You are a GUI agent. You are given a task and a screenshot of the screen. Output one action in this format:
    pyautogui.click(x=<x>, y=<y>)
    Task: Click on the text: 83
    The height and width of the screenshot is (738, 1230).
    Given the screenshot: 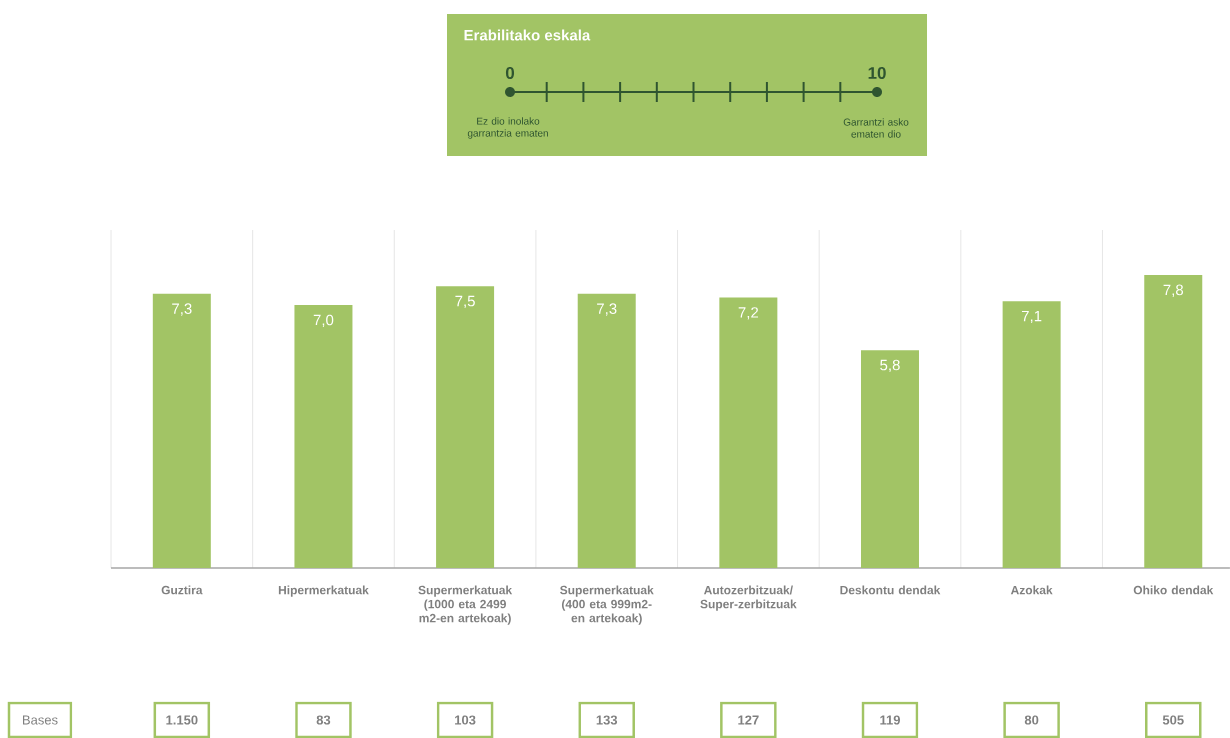 What is the action you would take?
    pyautogui.click(x=323, y=720)
    